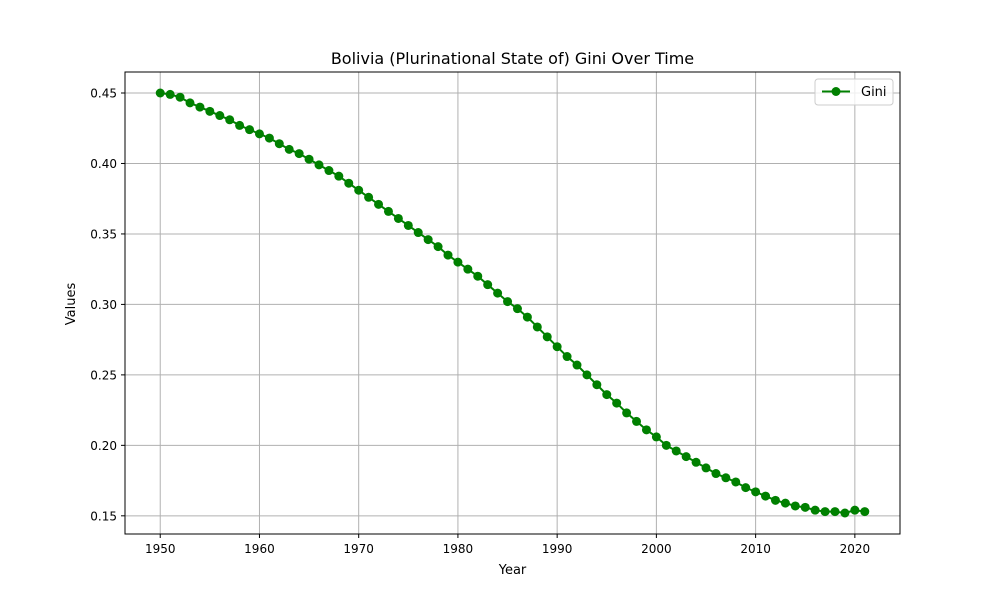  Describe the element at coordinates (259, 549) in the screenshot. I see `x-tick-label: 1960` at that location.